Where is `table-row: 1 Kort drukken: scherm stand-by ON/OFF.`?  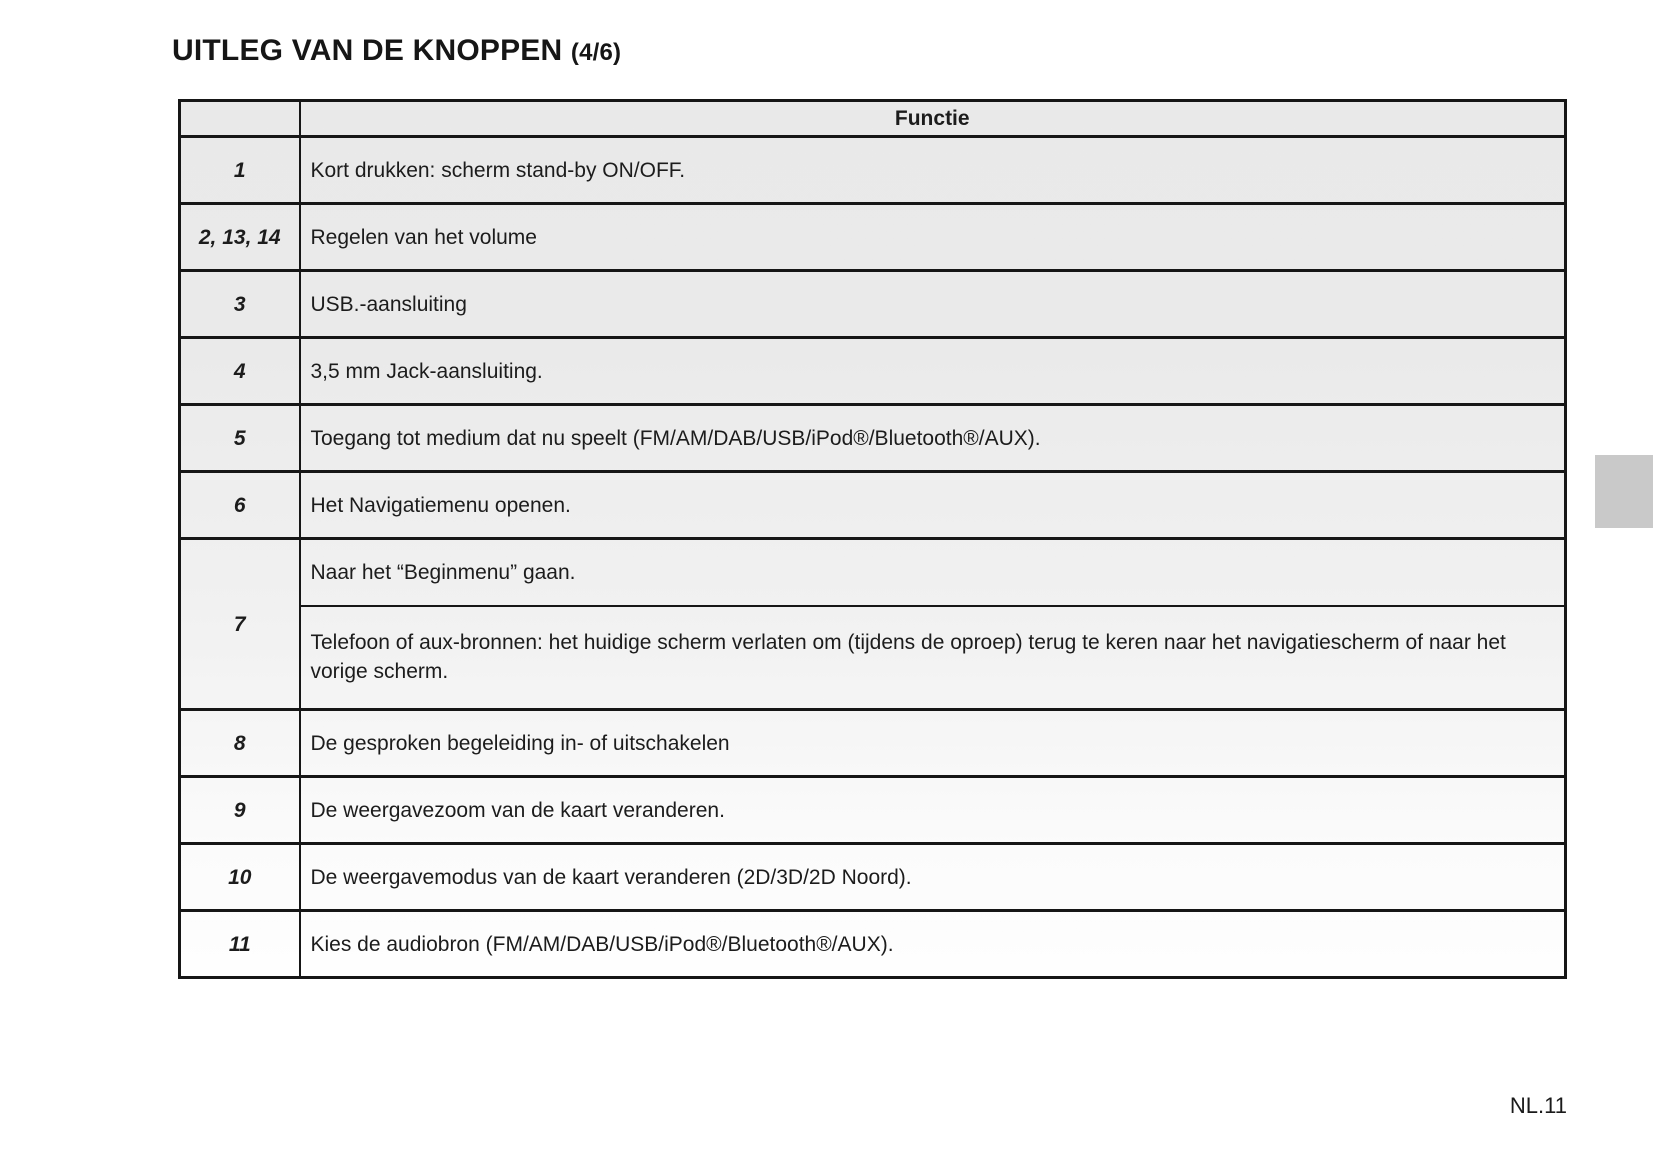 table-row: 1 Kort drukken: scherm stand-by ON/OFF. is located at coordinates (872, 170).